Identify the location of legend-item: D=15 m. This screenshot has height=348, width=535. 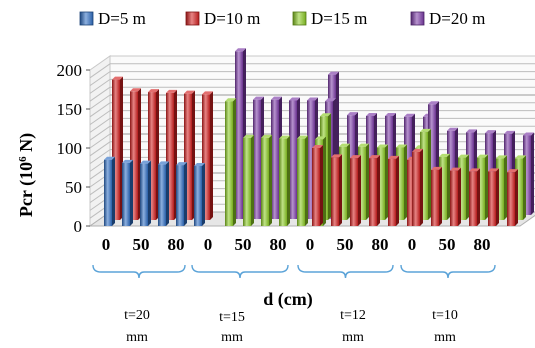
(329, 18).